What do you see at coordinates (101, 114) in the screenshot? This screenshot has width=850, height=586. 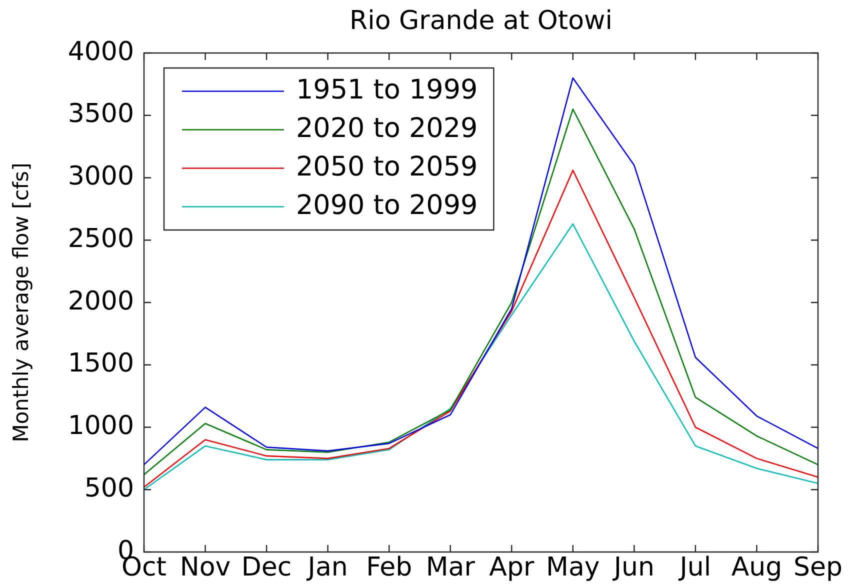 I see `y-tick-label: 3500` at bounding box center [101, 114].